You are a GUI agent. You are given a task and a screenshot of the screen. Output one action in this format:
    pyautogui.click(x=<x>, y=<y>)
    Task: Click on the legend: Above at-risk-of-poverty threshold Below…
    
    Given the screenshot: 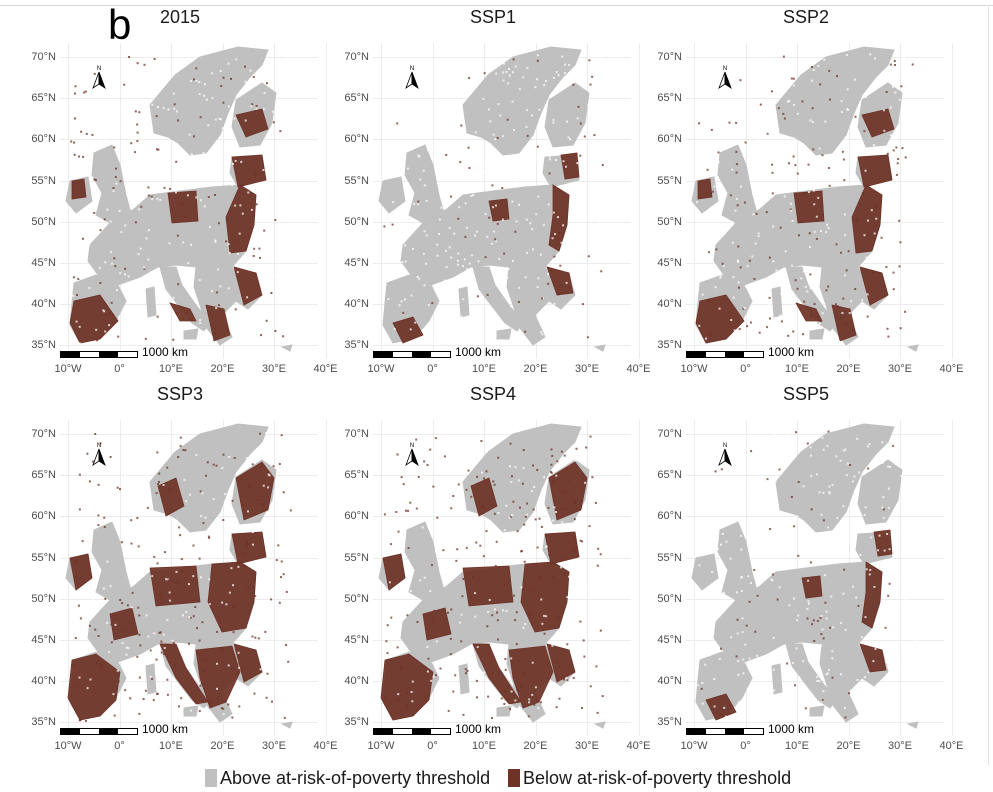 What is the action you would take?
    pyautogui.click(x=496, y=777)
    